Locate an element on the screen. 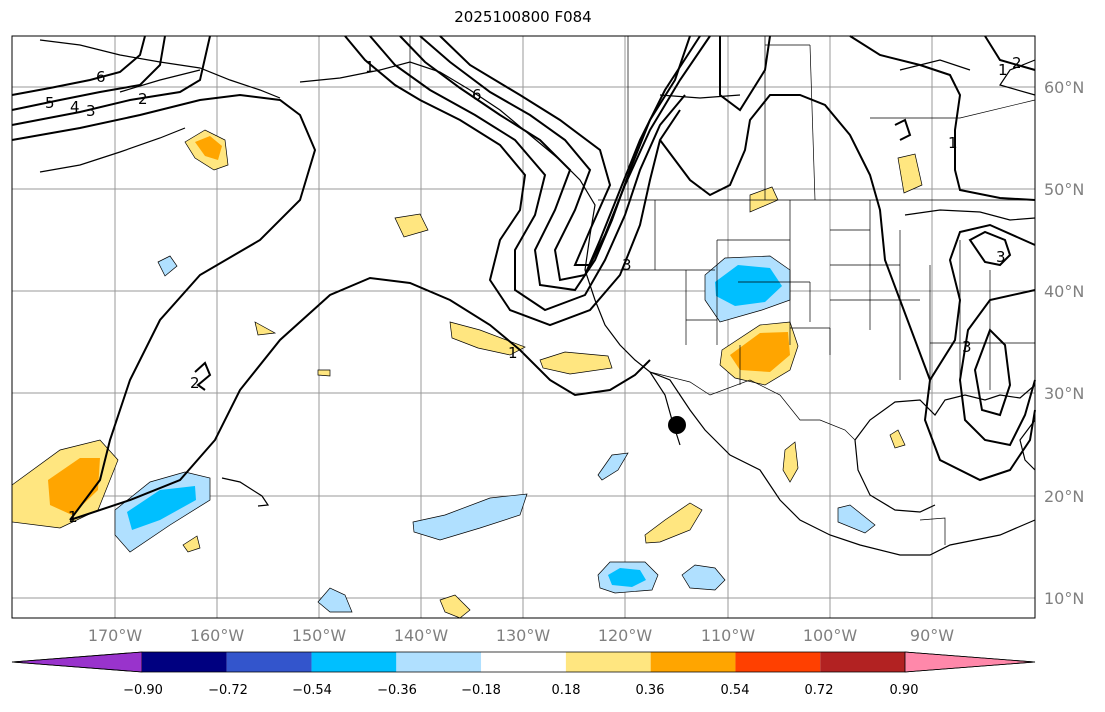 Image resolution: width=1105 pixels, height=712 pixels. colorbar is located at coordinates (523, 662).